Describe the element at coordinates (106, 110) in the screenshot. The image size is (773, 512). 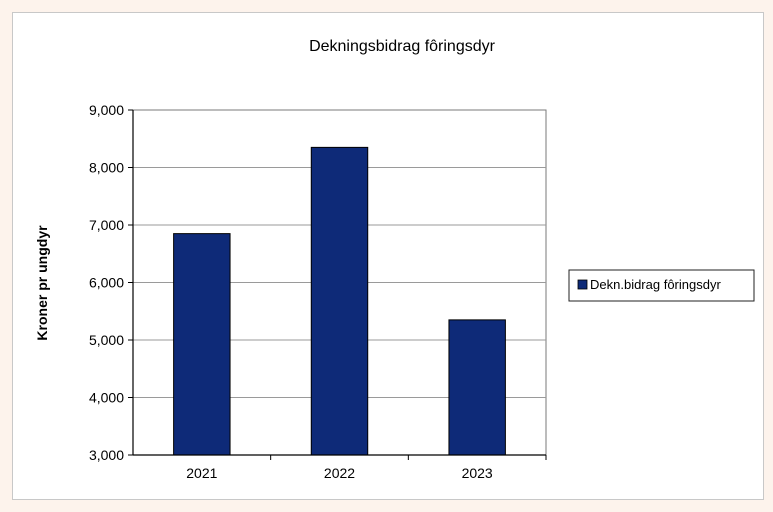
I see `y-tick-label: 9,000` at that location.